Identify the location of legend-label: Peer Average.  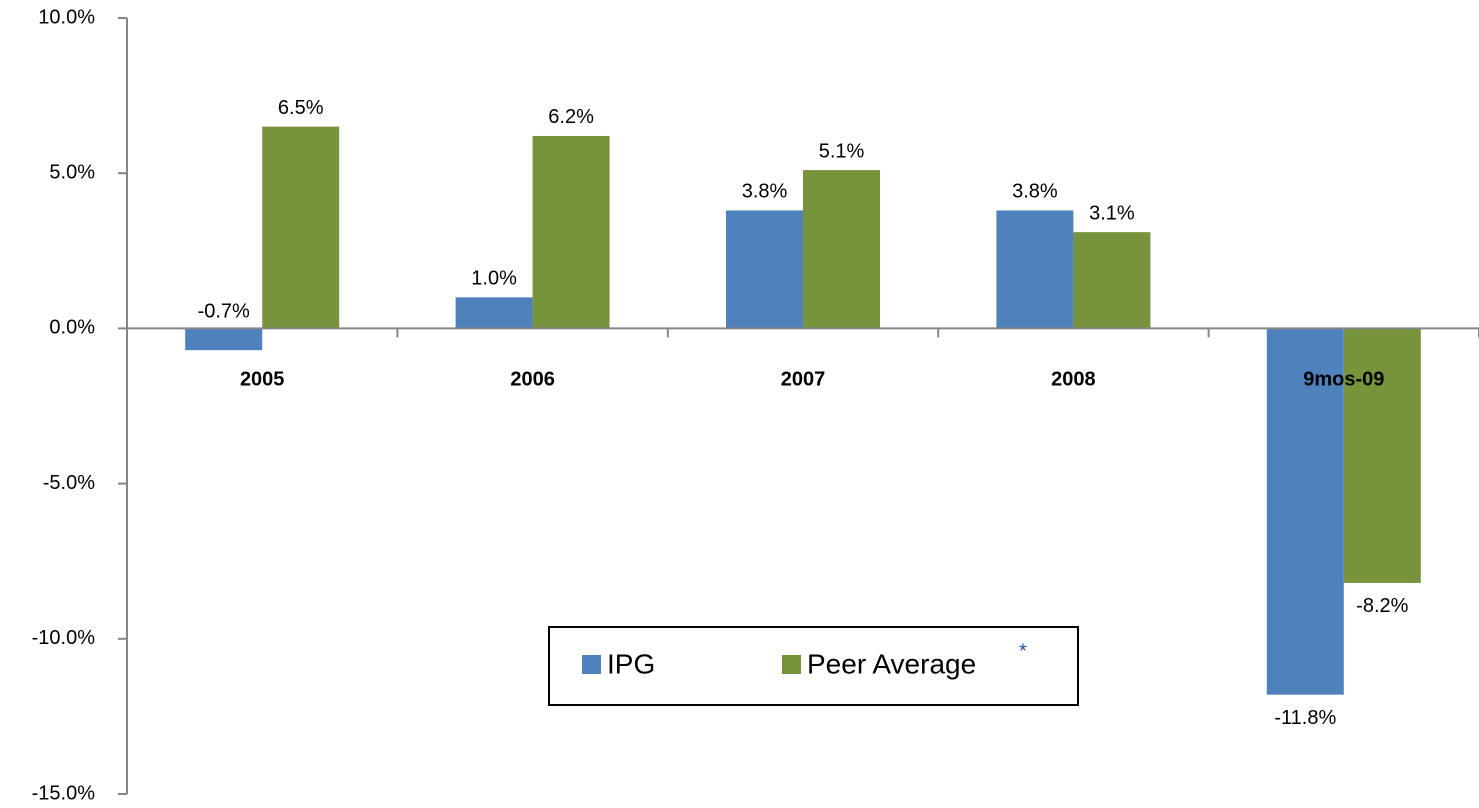
(891, 663).